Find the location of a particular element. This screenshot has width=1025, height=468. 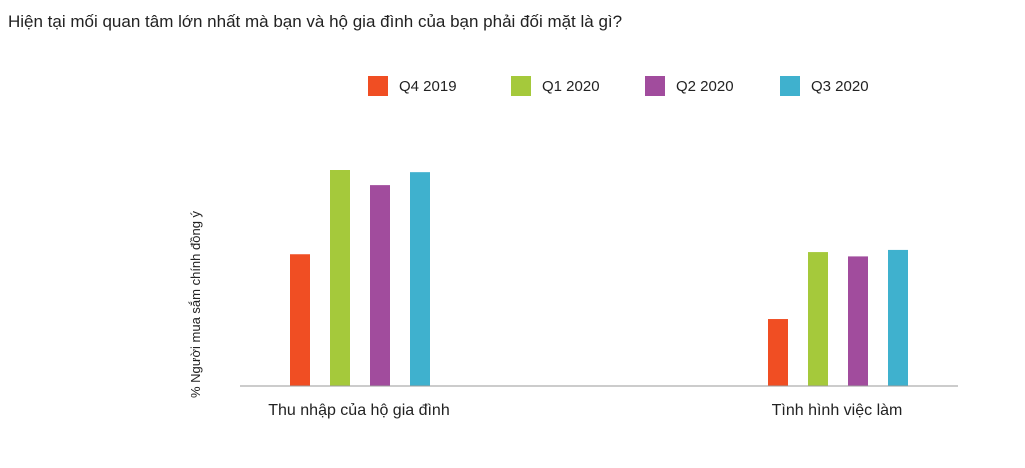

legend-label-3: Q2 2020 is located at coordinates (705, 86).